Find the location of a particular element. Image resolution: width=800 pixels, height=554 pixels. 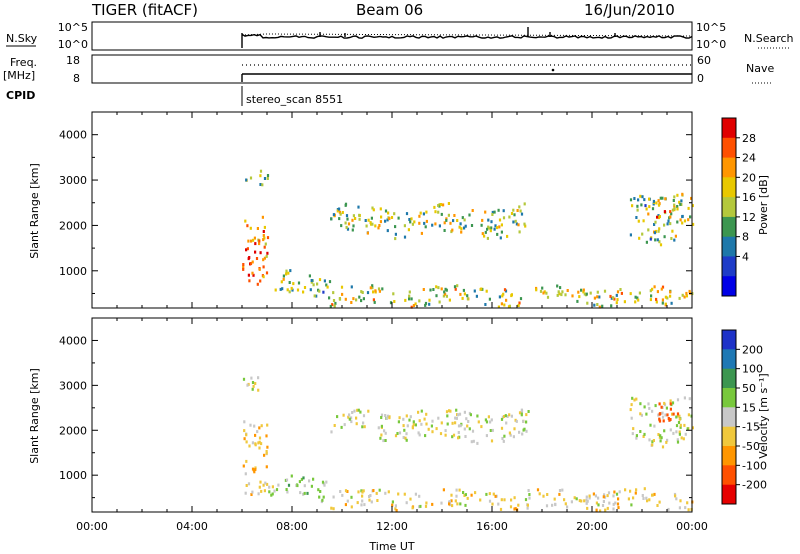

velocity-colorbar-tick-label: -15 is located at coordinates (751, 427).